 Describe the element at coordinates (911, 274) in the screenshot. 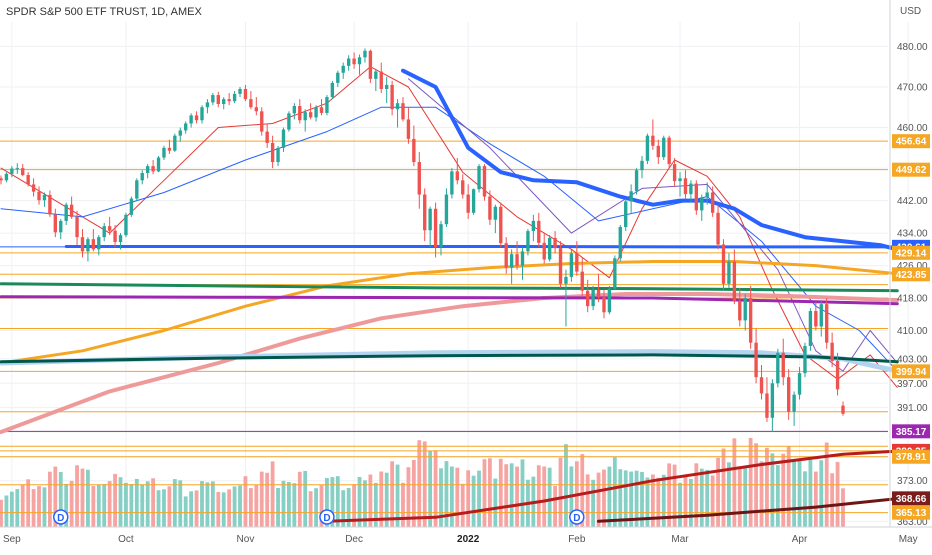

I see `price-tag: 423.85` at that location.